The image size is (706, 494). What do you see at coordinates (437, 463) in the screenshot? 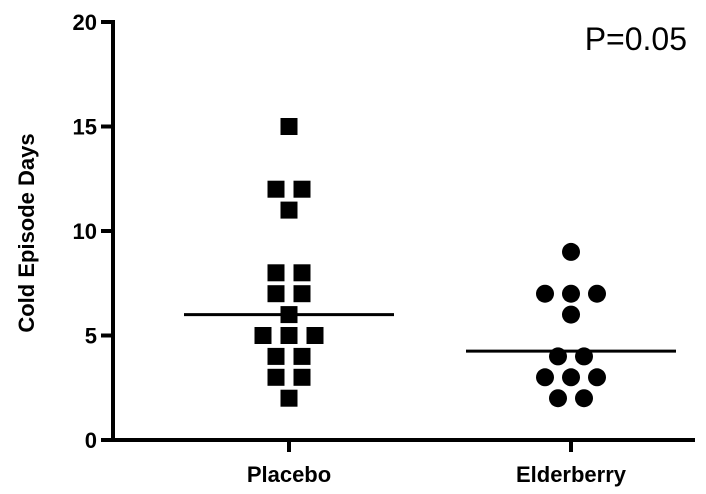
I see `x-ticks: Placebo Elderberry` at bounding box center [437, 463].